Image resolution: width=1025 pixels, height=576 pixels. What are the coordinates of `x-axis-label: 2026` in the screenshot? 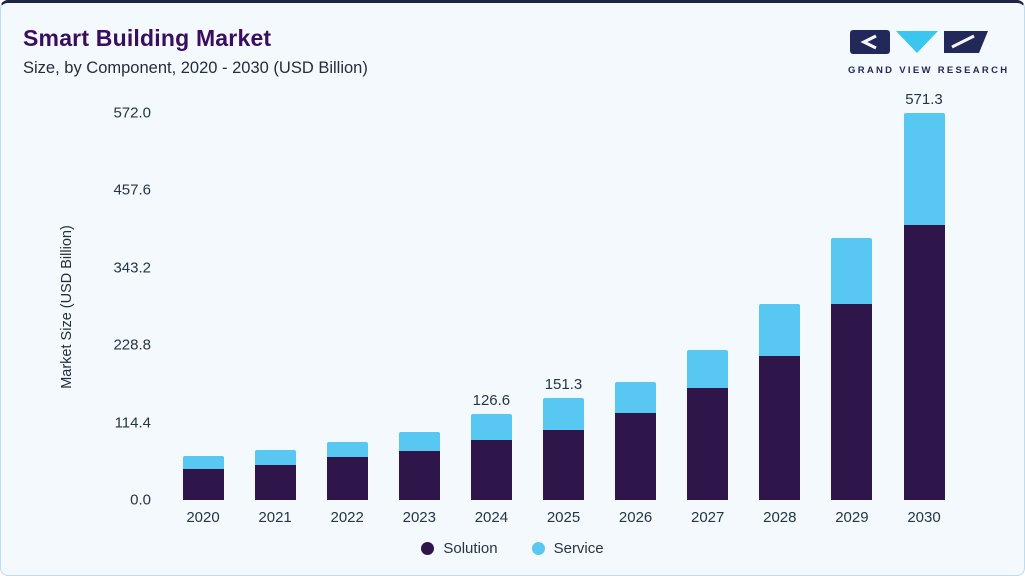 It's located at (635, 517).